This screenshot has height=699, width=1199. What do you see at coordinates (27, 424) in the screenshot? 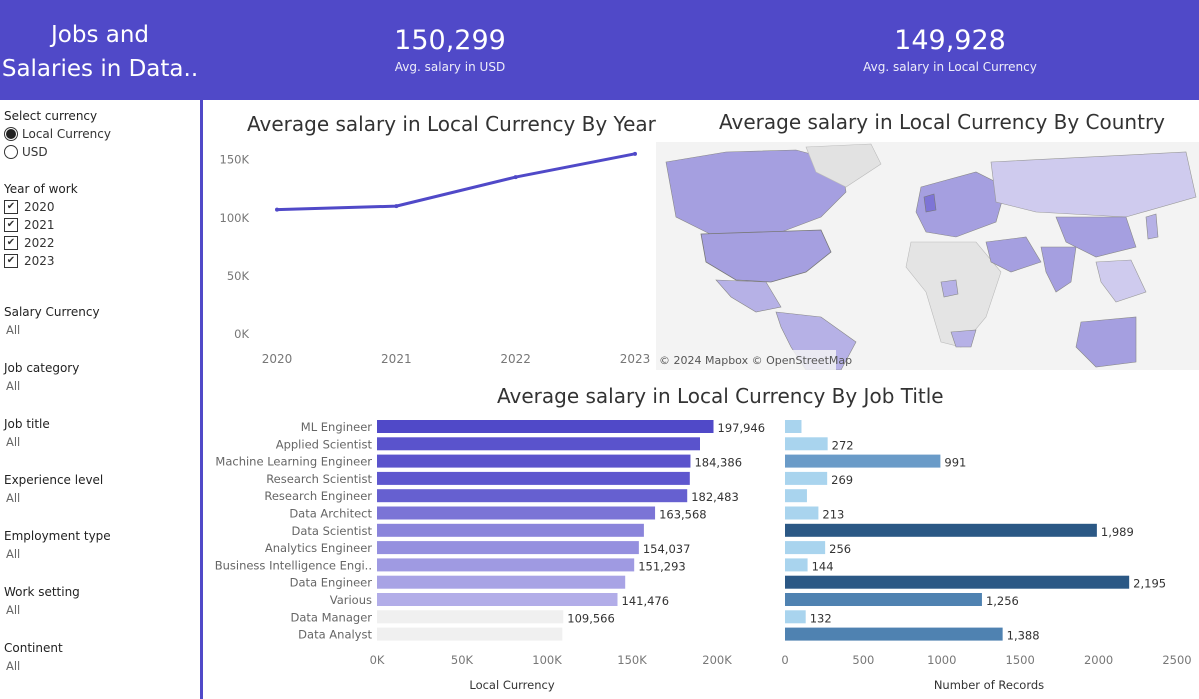
I see `job-title-filter-label: Job title` at bounding box center [27, 424].